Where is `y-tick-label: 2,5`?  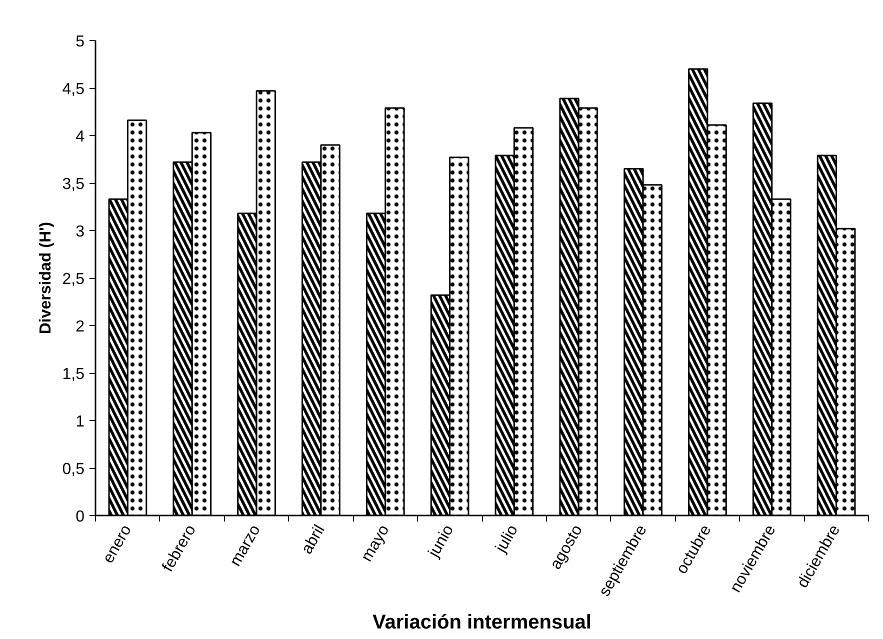
y-tick-label: 2,5 is located at coordinates (73, 279).